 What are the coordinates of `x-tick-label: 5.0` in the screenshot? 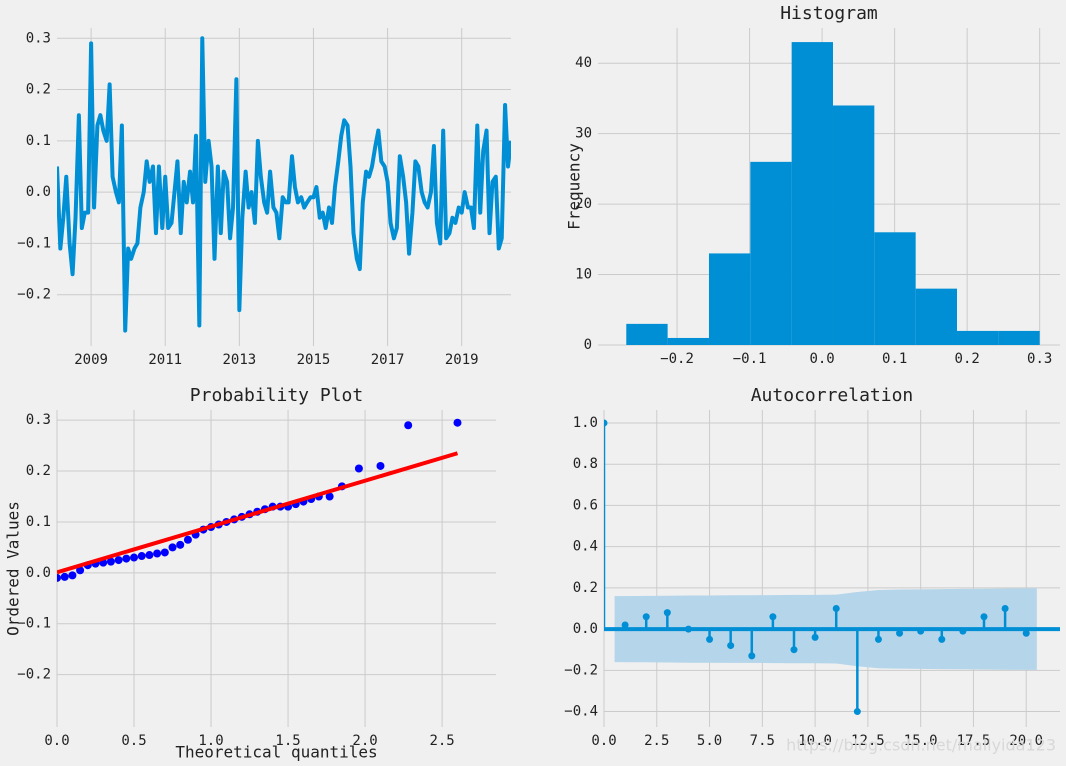 It's located at (709, 741).